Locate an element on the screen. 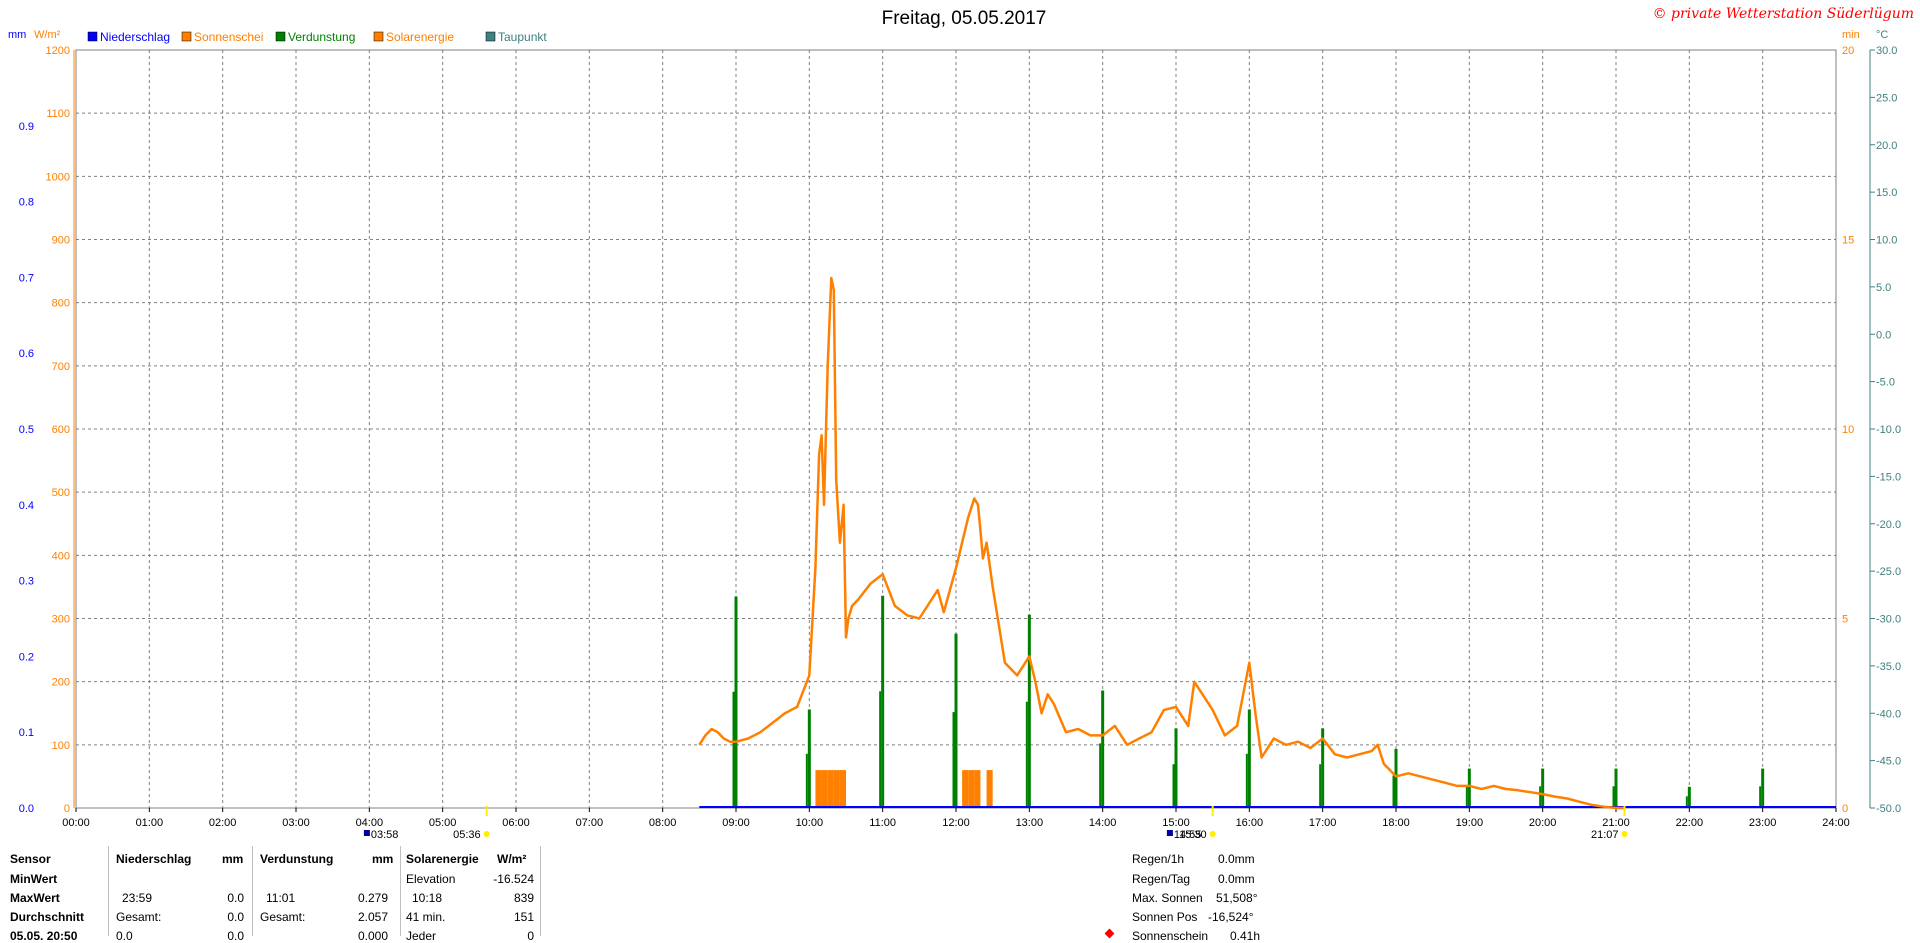 The height and width of the screenshot is (943, 1920). unit-min-label: min is located at coordinates (1851, 35).